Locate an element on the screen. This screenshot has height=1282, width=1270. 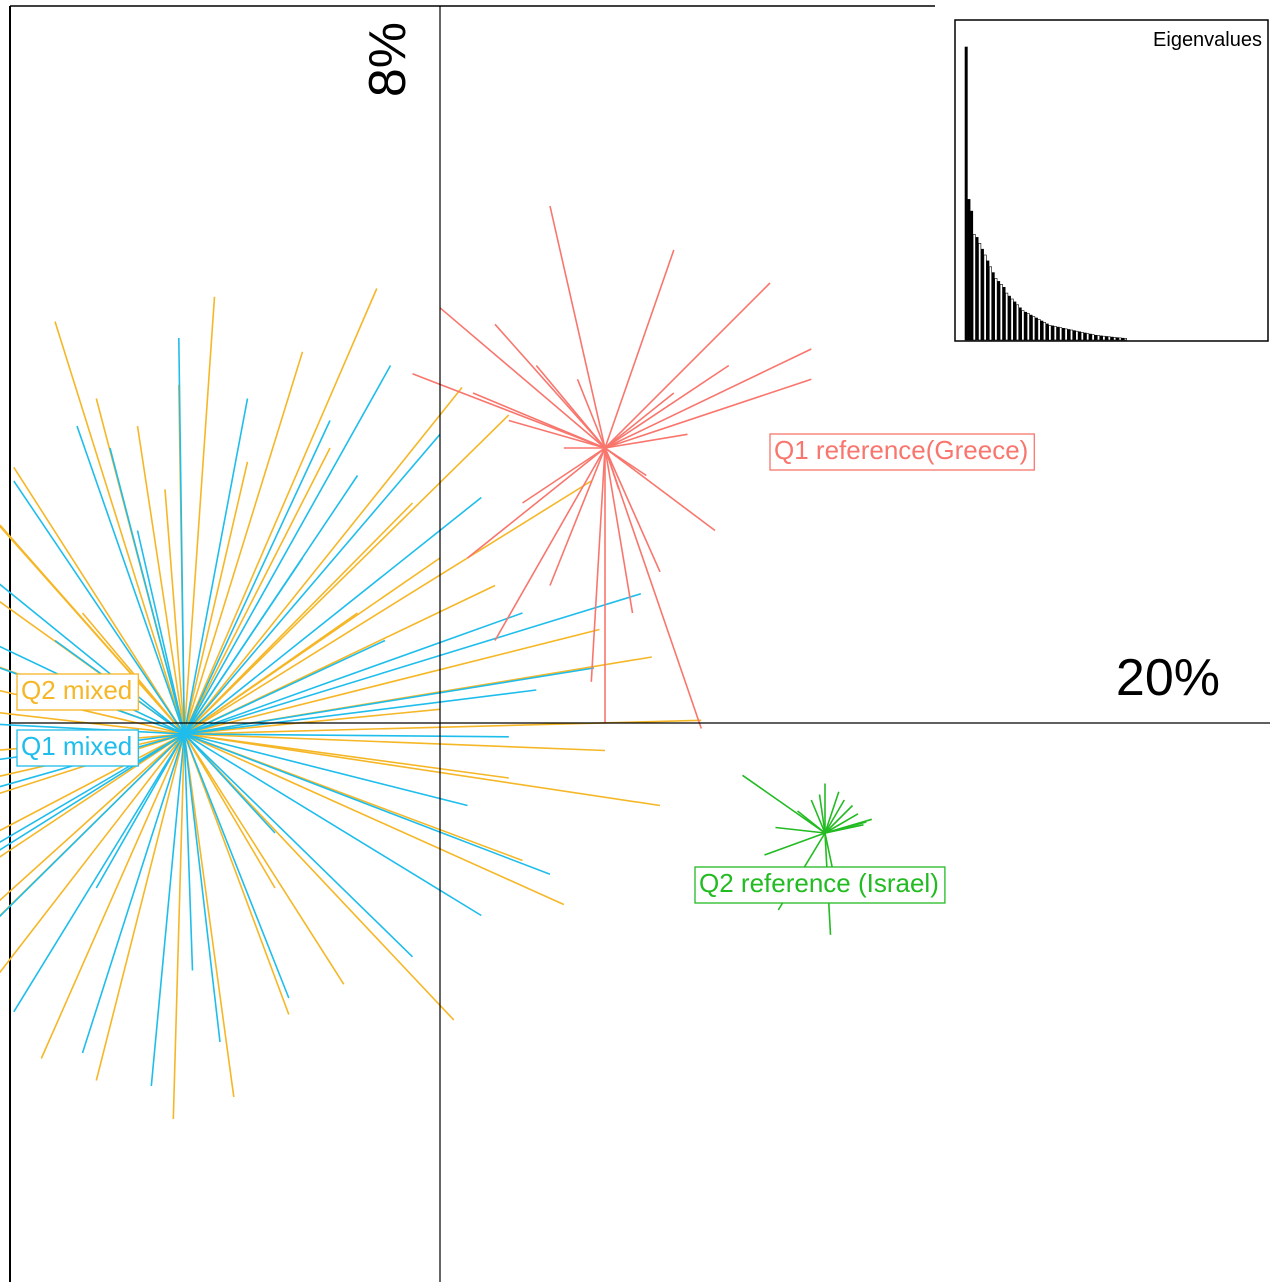
group-label-text: Q1 reference(Greece) is located at coordinates (901, 450).